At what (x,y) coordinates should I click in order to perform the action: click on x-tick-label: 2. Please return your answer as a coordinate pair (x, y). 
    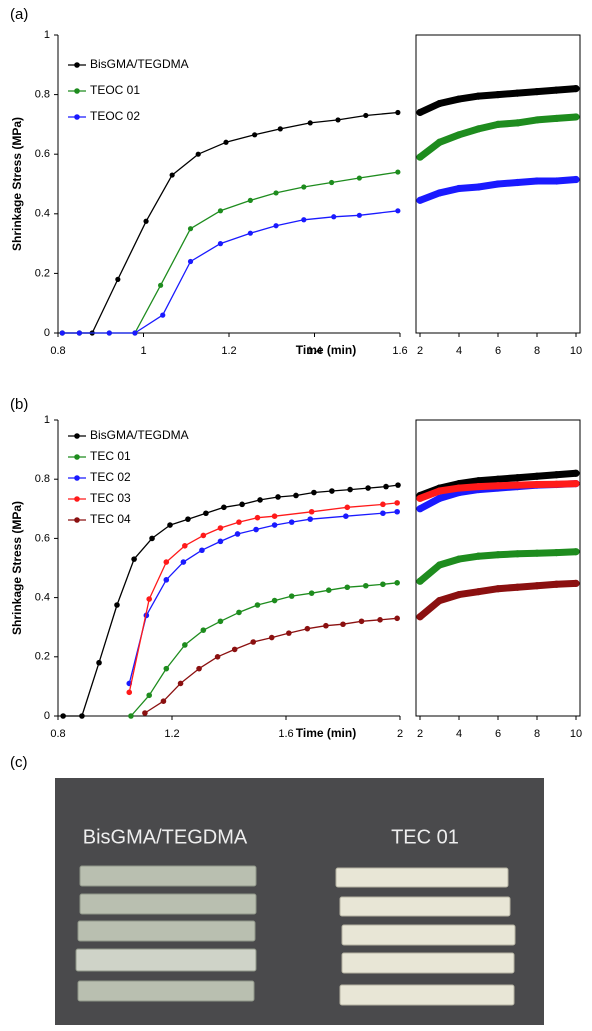
    Looking at the image, I should click on (420, 351).